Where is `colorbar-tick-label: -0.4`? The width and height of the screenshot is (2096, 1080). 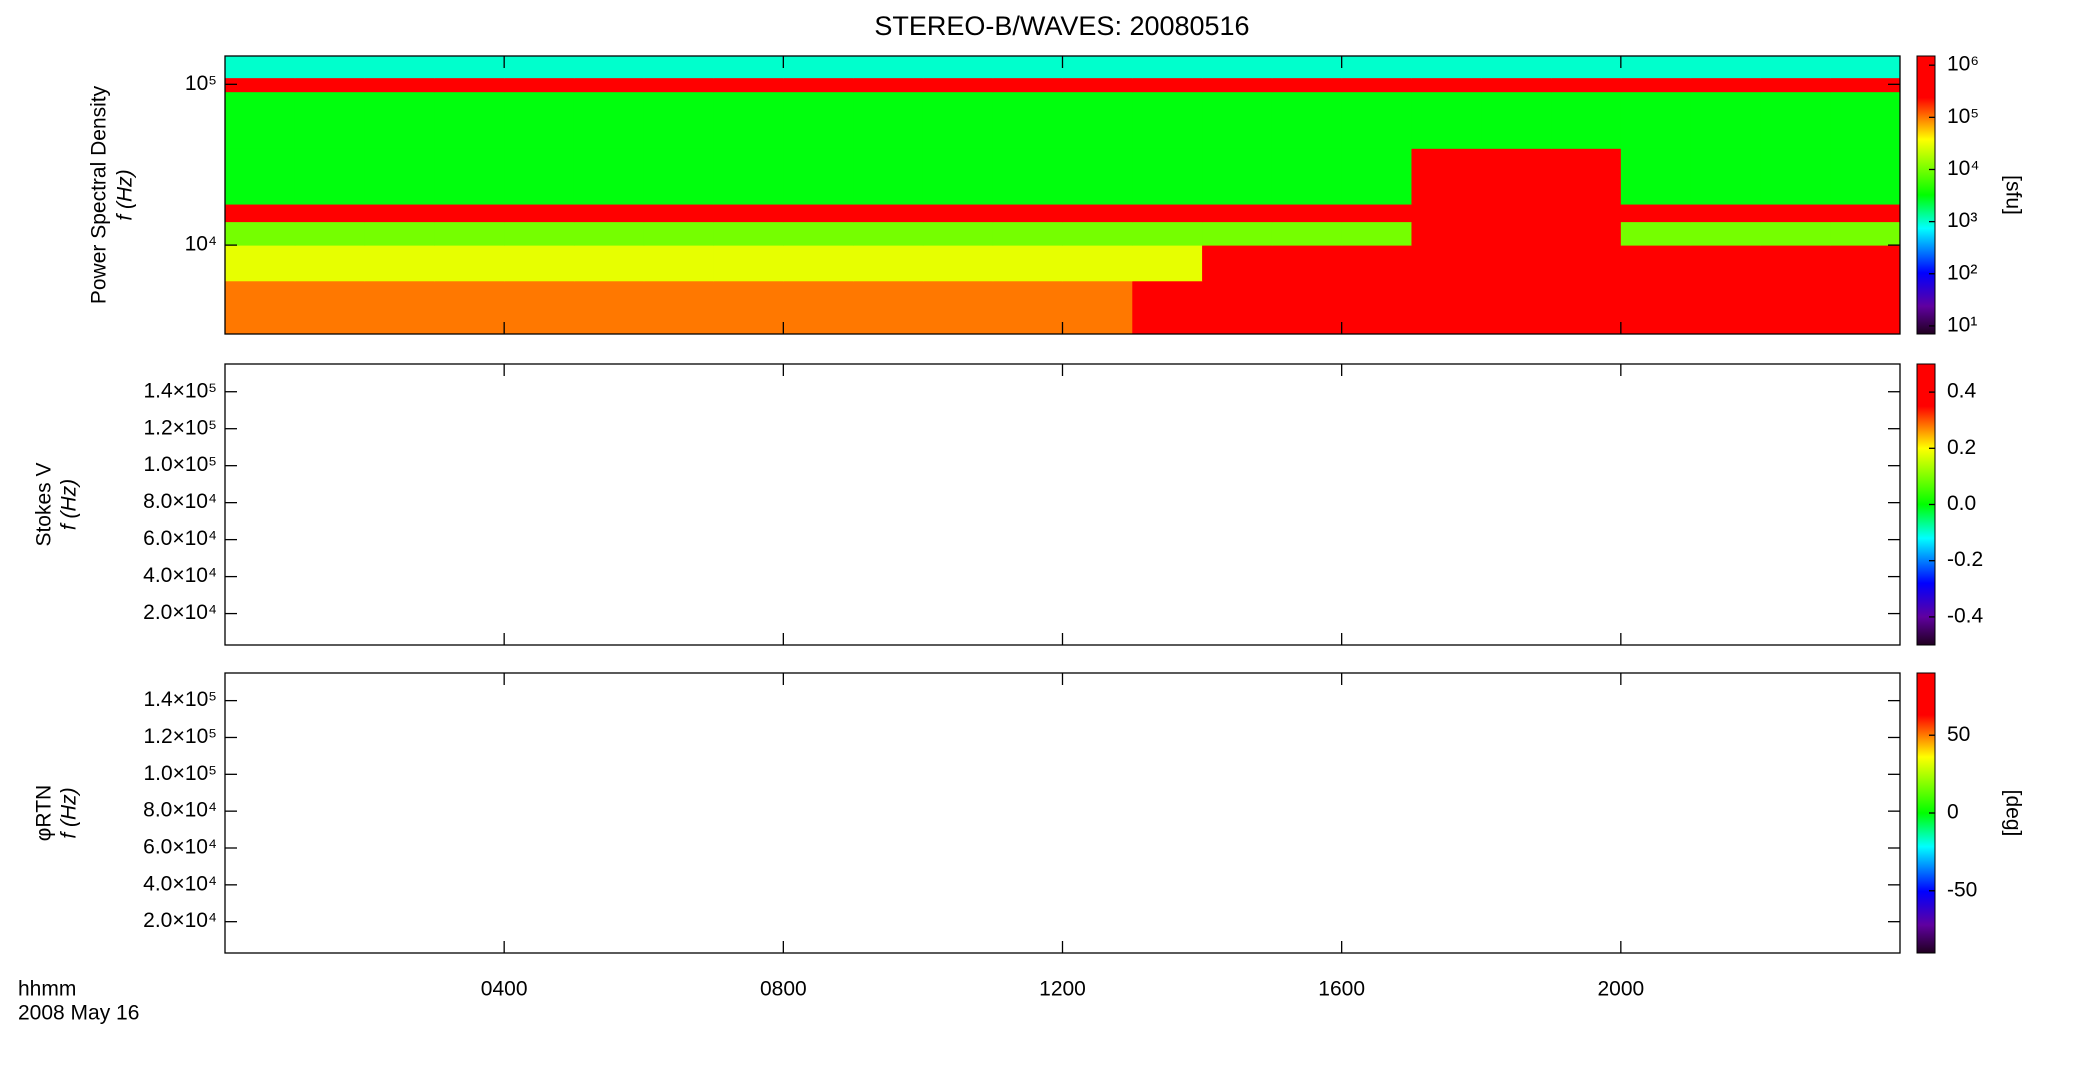 colorbar-tick-label: -0.4 is located at coordinates (1965, 615).